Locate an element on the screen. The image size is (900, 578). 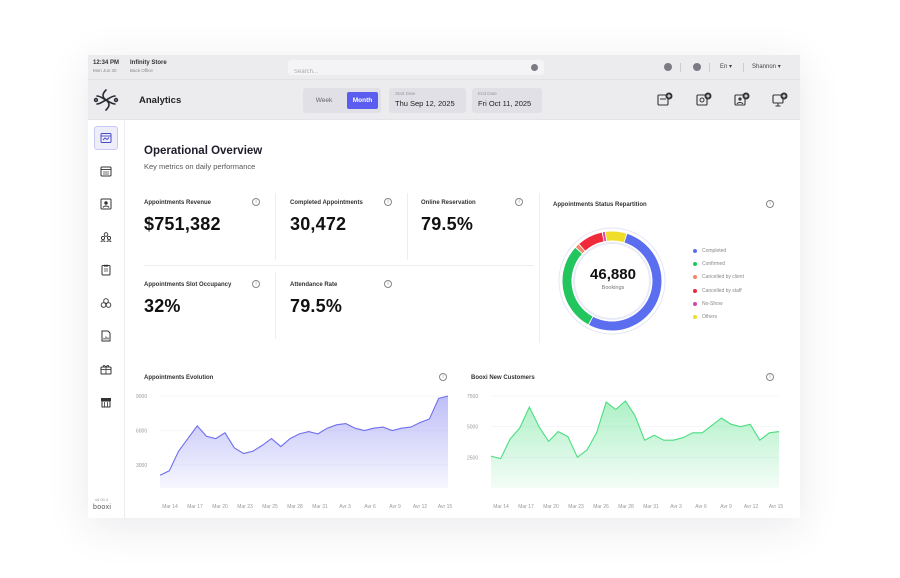
donut-inner-ring is located at coordinates (612, 281).